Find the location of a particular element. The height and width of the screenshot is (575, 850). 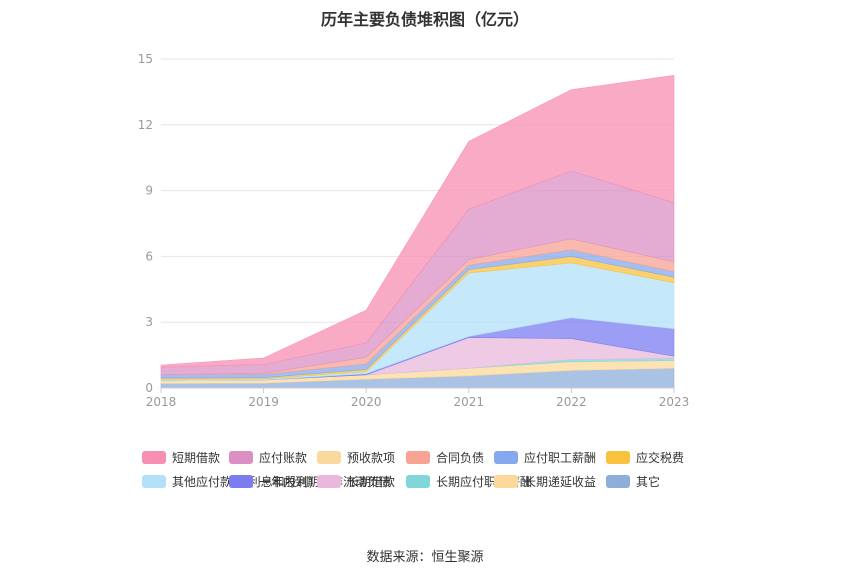

legend-item: 预收款项 is located at coordinates (356, 457).